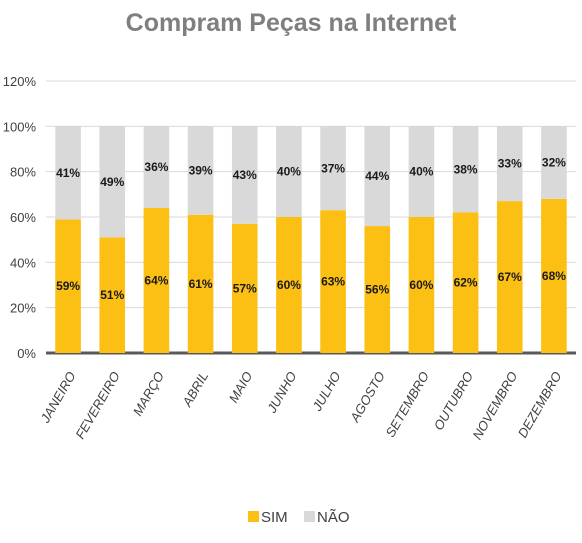 The image size is (582, 543). I want to click on bar-não-dezembro, so click(554, 162).